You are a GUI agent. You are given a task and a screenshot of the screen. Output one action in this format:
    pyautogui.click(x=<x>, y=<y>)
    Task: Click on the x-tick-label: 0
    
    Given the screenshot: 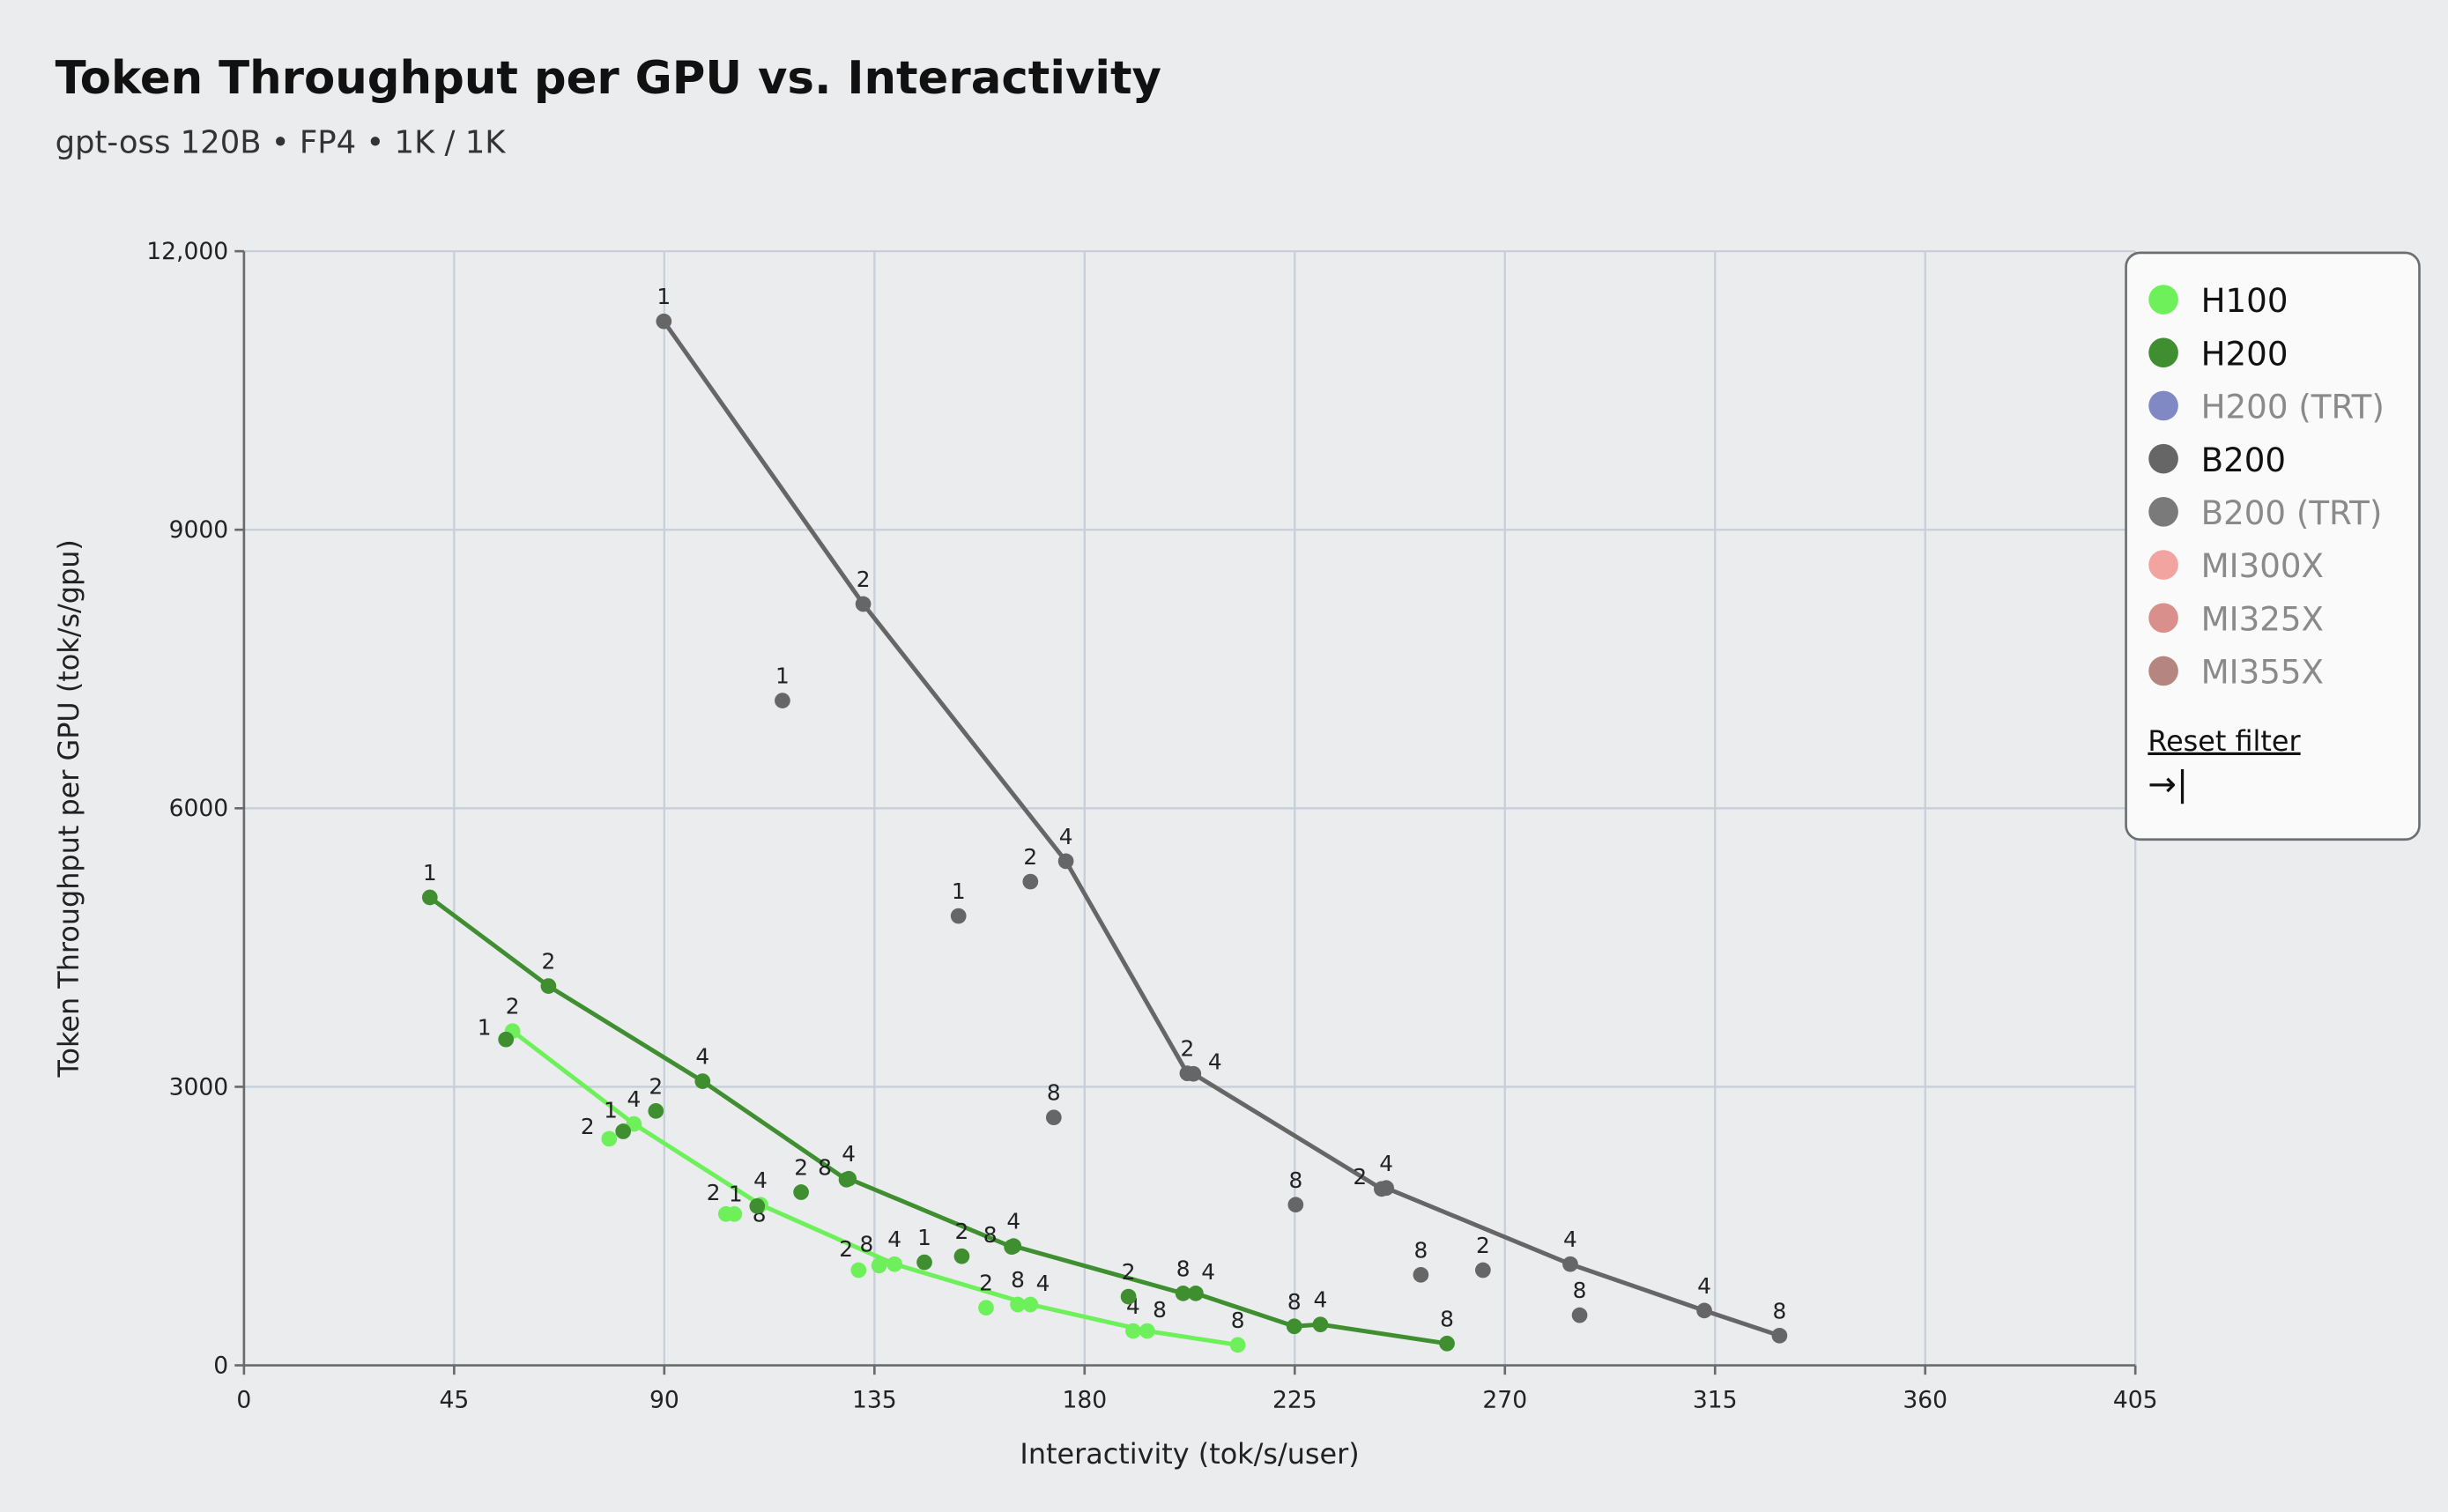 What is the action you would take?
    pyautogui.click(x=243, y=1399)
    